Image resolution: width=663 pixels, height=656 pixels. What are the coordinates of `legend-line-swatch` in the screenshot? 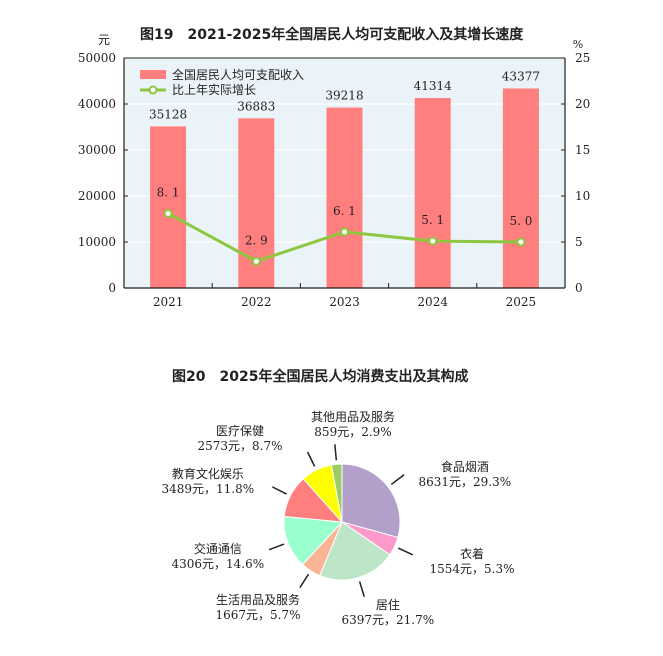 It's located at (153, 90).